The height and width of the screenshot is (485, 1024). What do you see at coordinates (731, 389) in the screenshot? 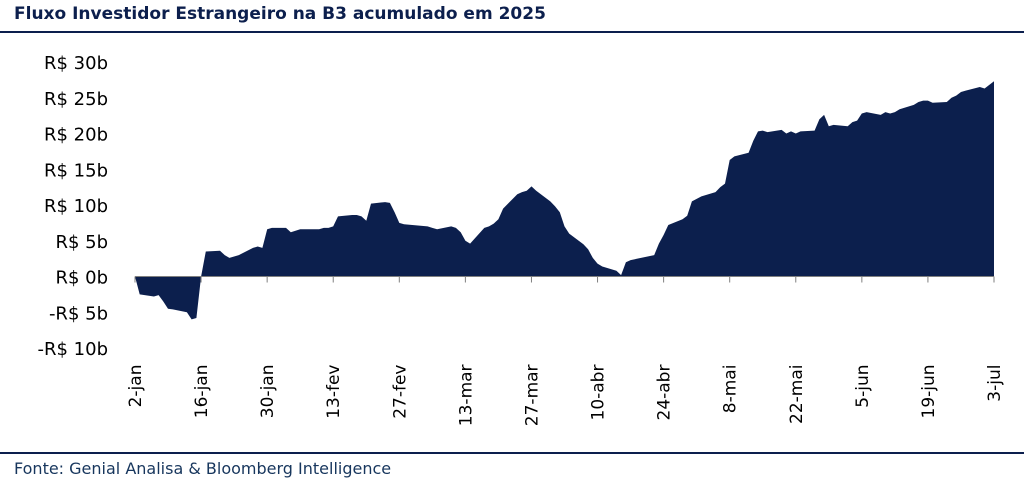
I see `x-tick-label: 8-mai` at bounding box center [731, 389].